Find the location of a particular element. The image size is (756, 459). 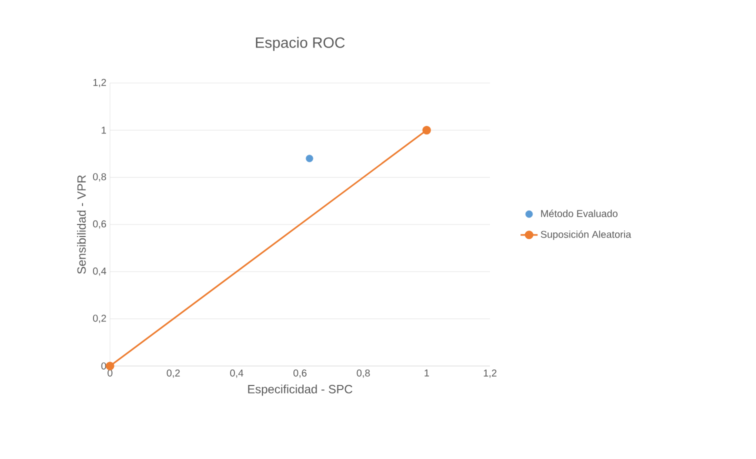

chart-title: Espacio ROC is located at coordinates (300, 43).